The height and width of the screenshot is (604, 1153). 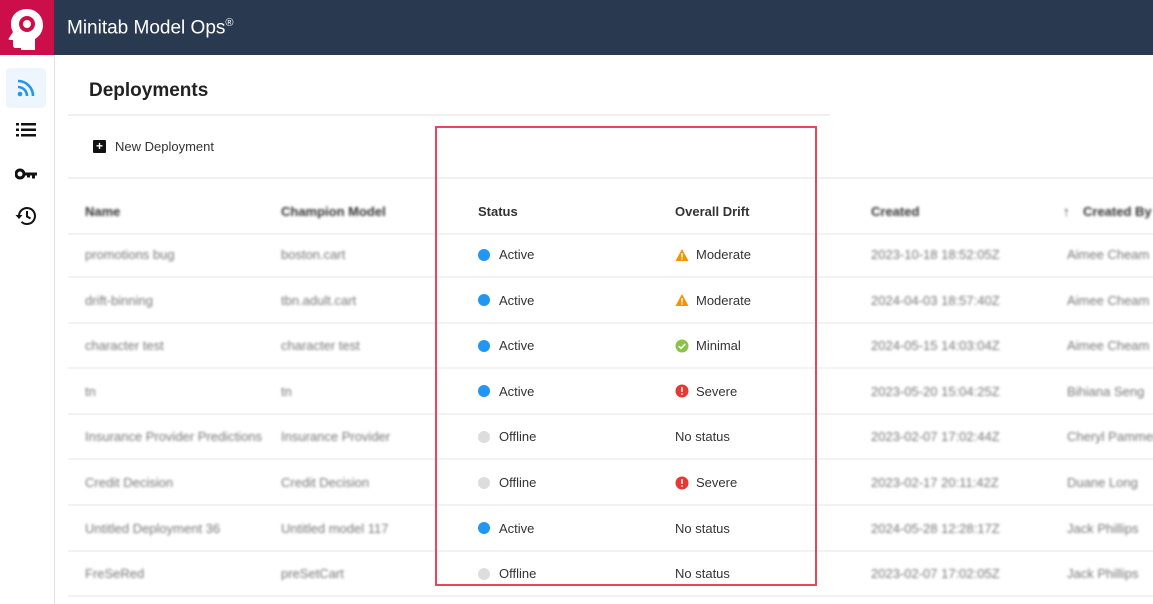 I want to click on created-by: Duane Long, so click(x=1102, y=482).